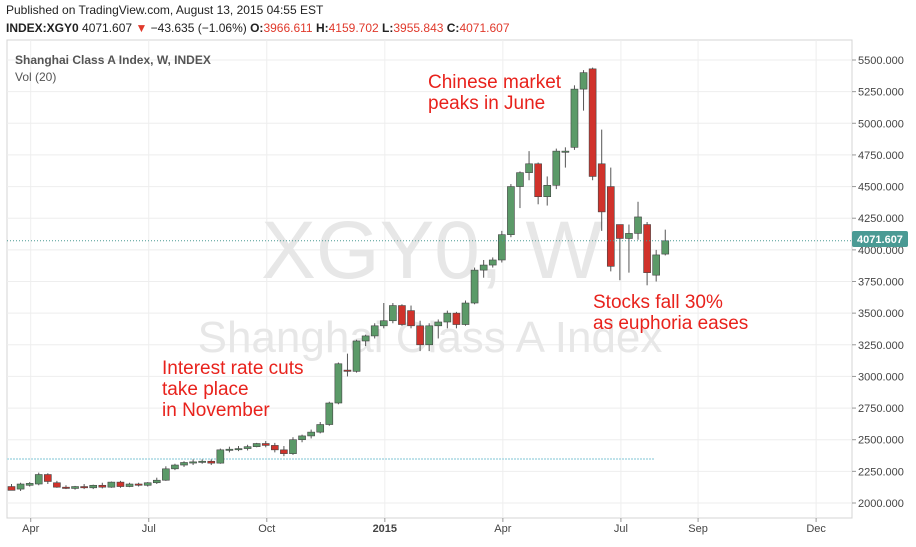  Describe the element at coordinates (198, 28) in the screenshot. I see `price-change: −43.635 (−1.06%)` at that location.